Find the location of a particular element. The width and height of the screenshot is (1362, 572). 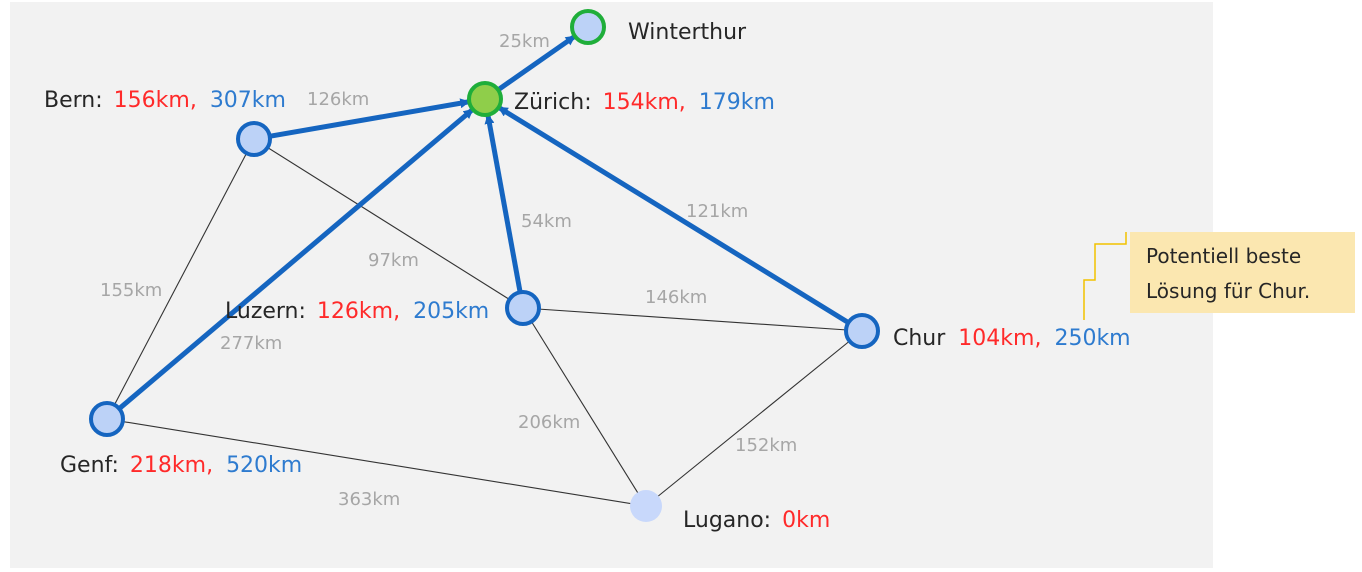

bern-dist-blue: 307km is located at coordinates (248, 100).